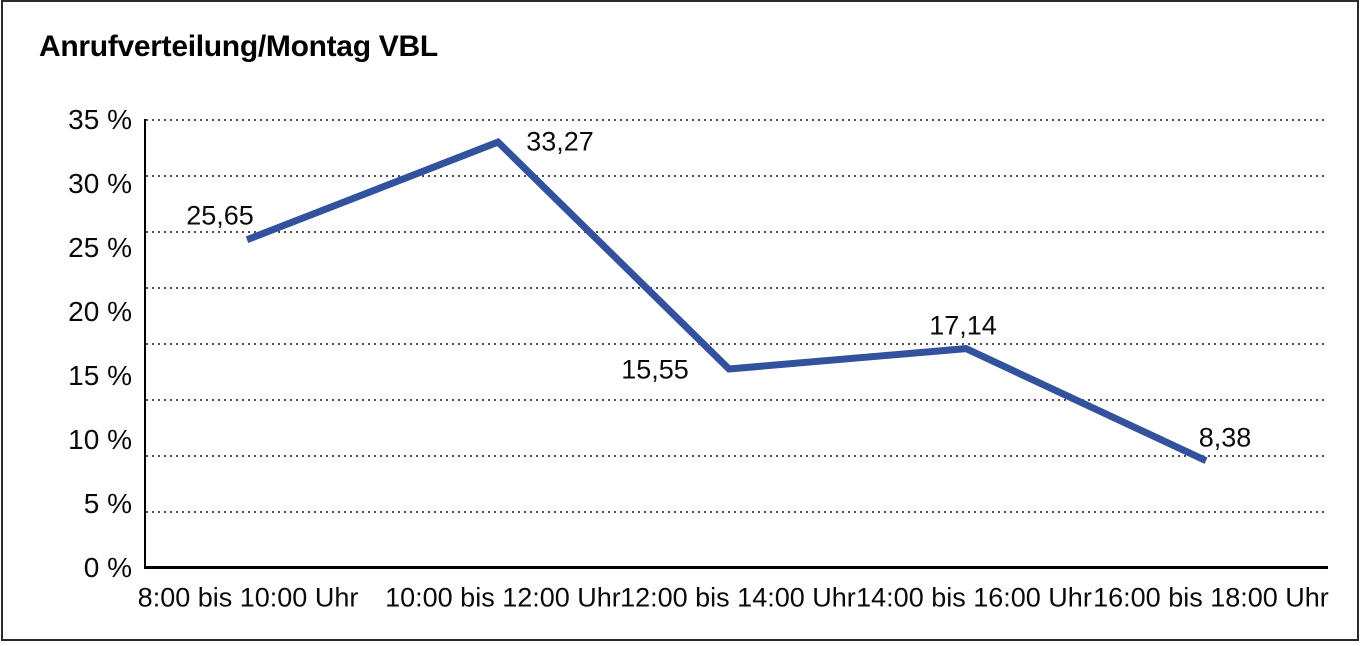 Image resolution: width=1363 pixels, height=646 pixels. What do you see at coordinates (560, 141) in the screenshot?
I see `data-point-value-label: 33,27` at bounding box center [560, 141].